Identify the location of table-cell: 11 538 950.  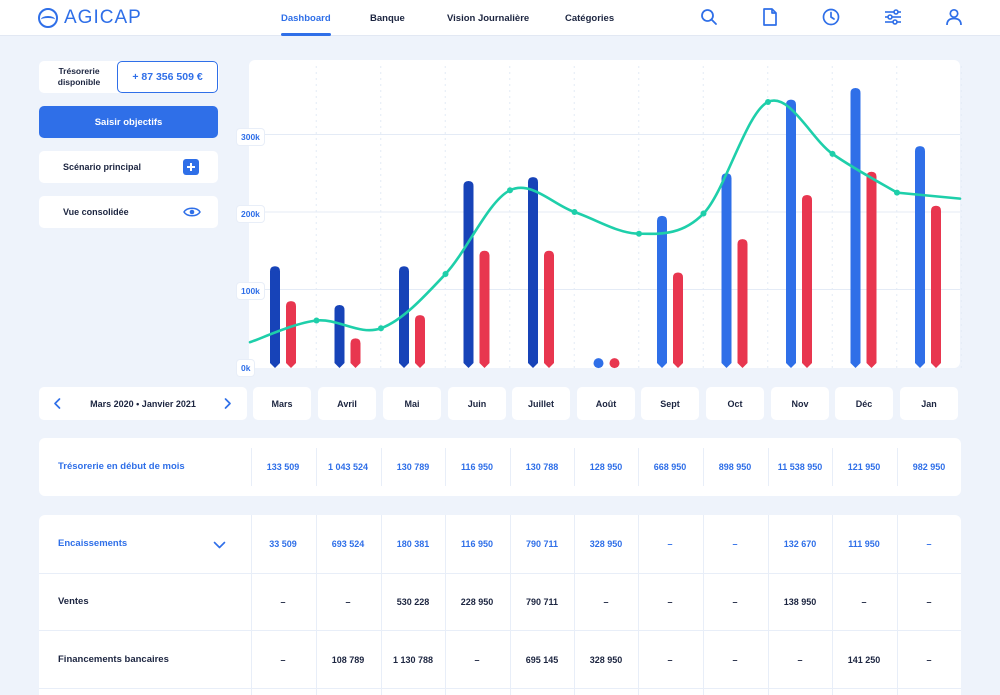
(800, 467).